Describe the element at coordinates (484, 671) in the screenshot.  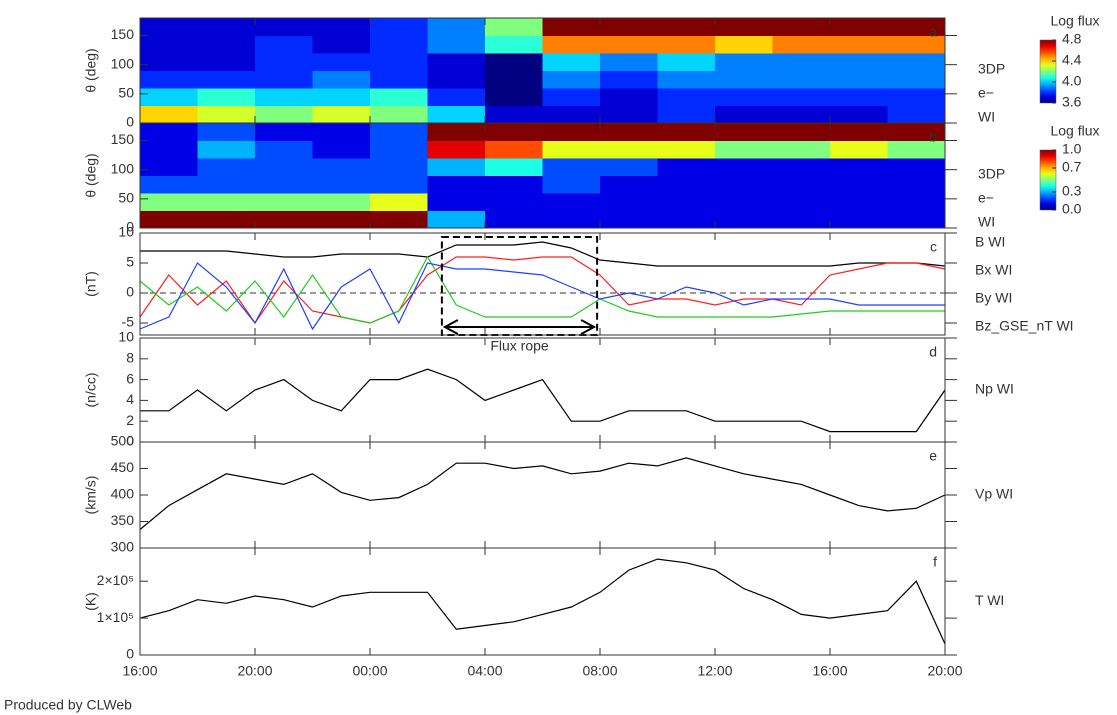
I see `x-tick-label: 04:00` at that location.